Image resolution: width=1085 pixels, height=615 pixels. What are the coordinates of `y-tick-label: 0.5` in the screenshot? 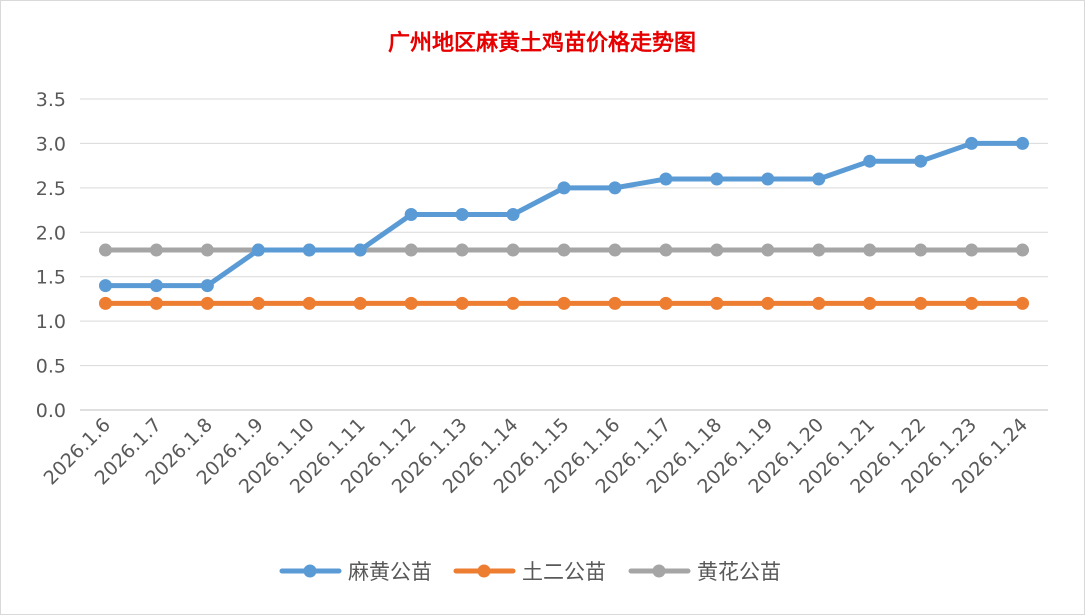 It's located at (51, 367).